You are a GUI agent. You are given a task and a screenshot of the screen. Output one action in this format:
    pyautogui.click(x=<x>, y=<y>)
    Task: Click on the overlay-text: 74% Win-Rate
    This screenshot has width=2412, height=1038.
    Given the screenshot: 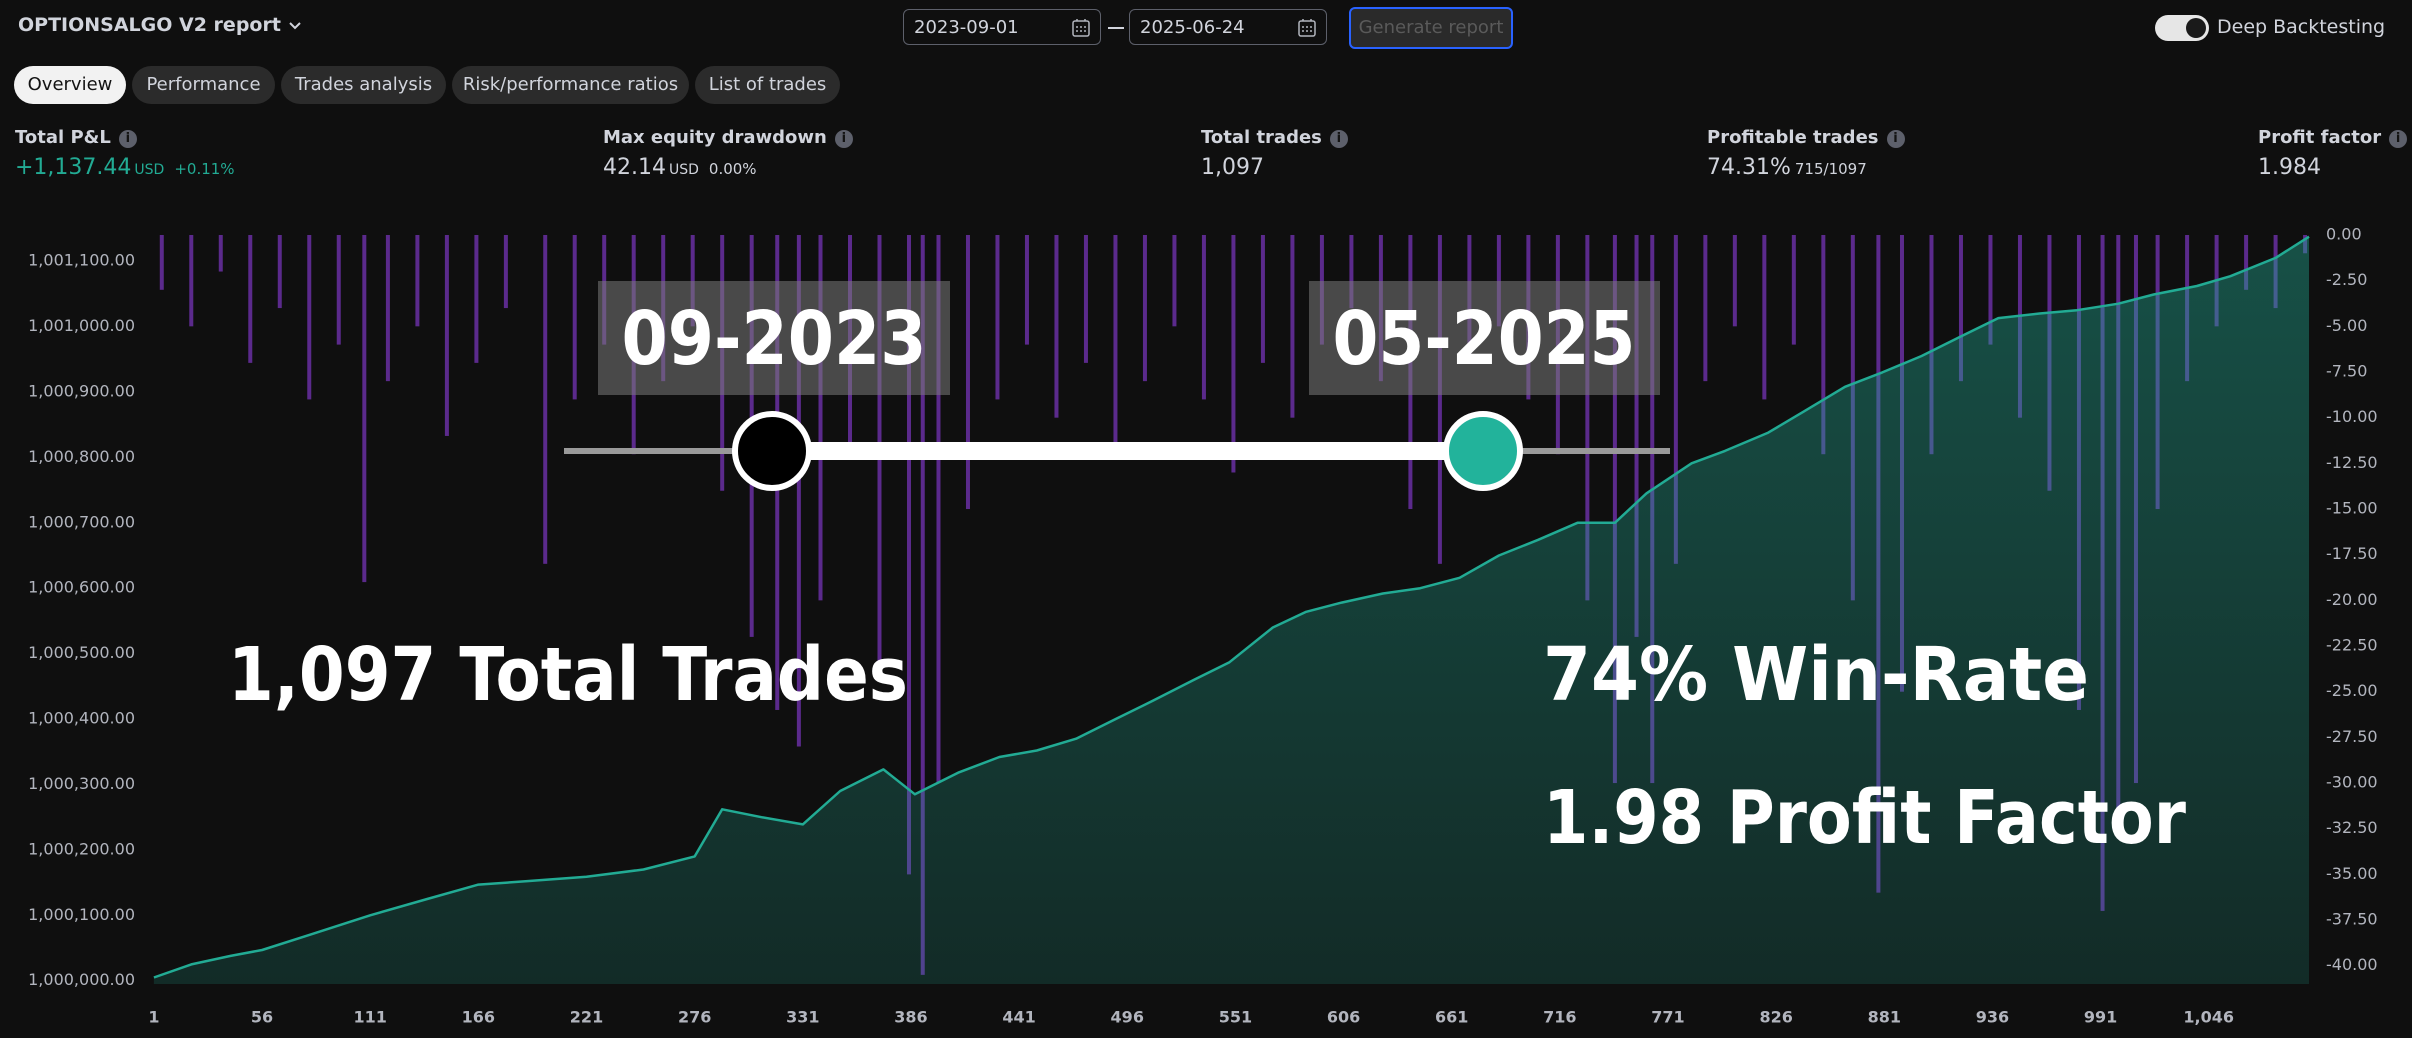 What is the action you would take?
    pyautogui.click(x=1816, y=675)
    